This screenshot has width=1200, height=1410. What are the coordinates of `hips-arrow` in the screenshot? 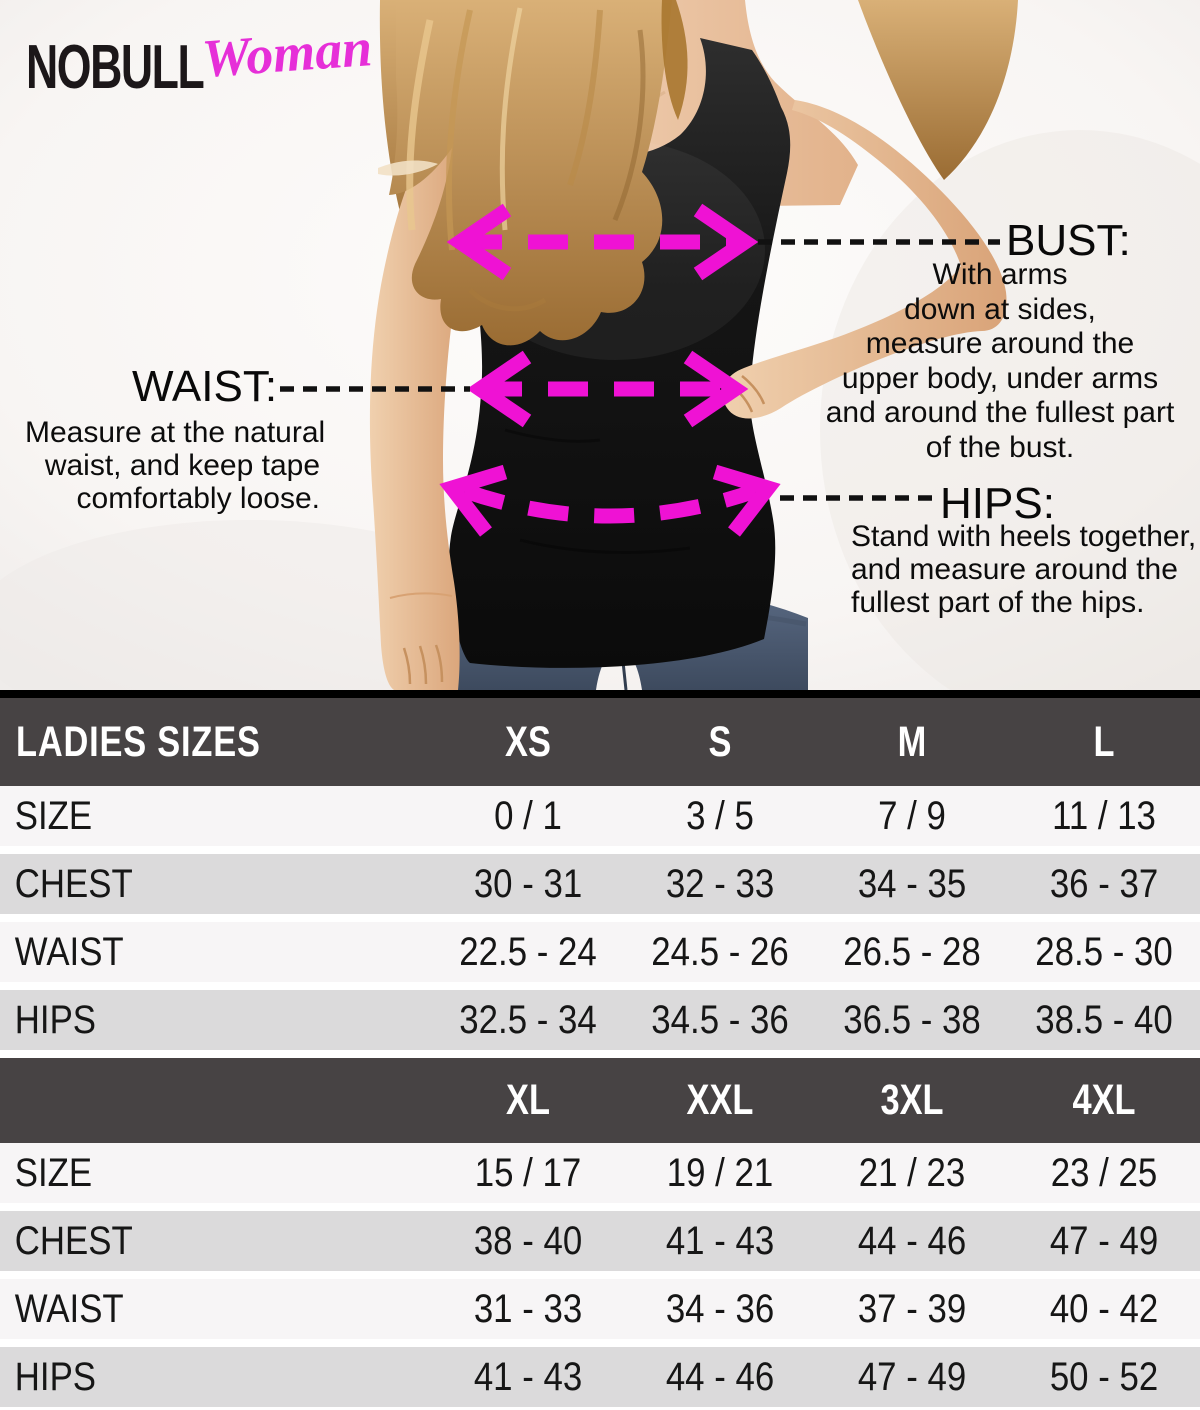 It's located at (610, 500).